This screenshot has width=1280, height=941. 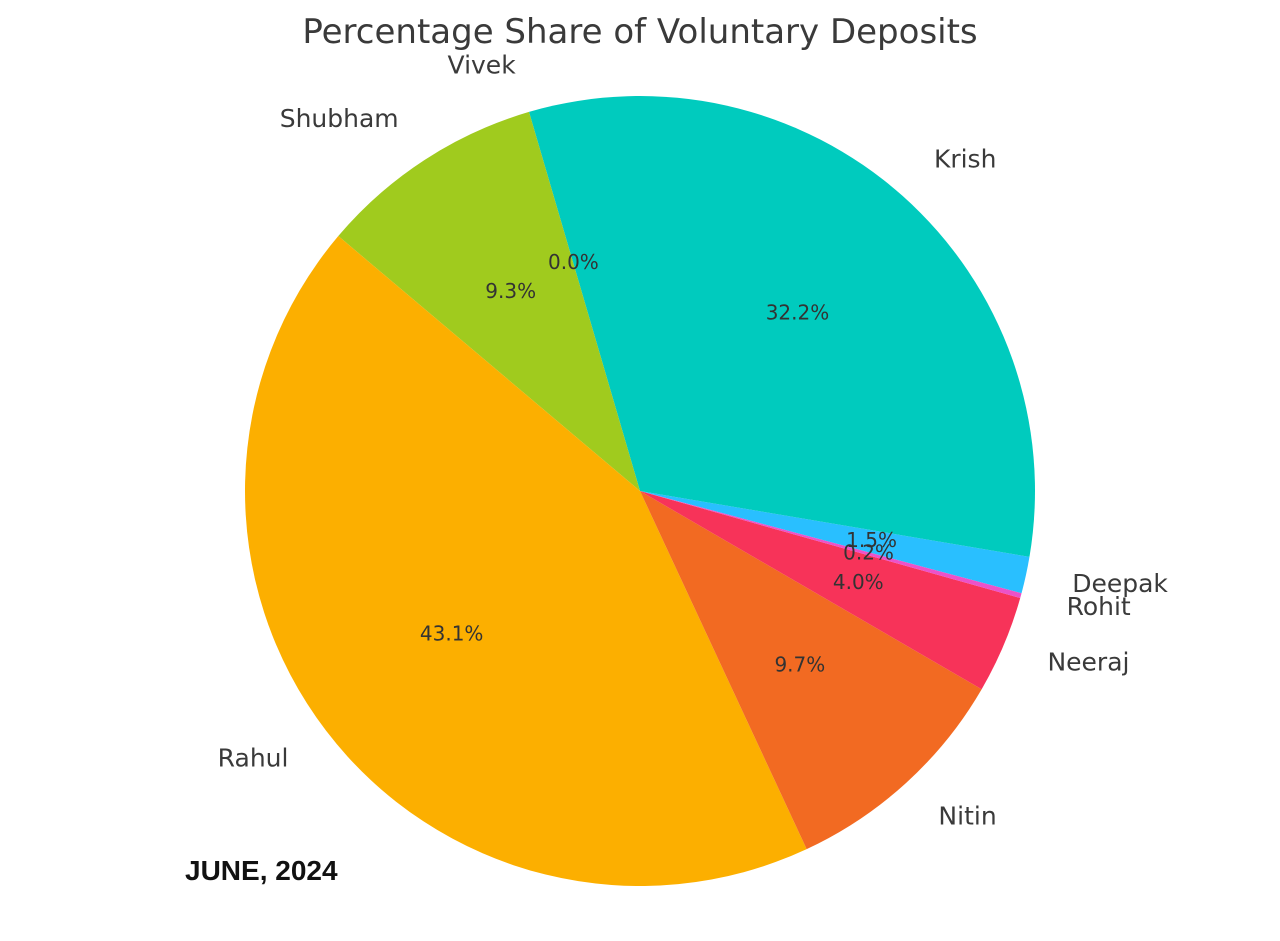 I want to click on label-deepak: Deepak, so click(x=1120, y=583).